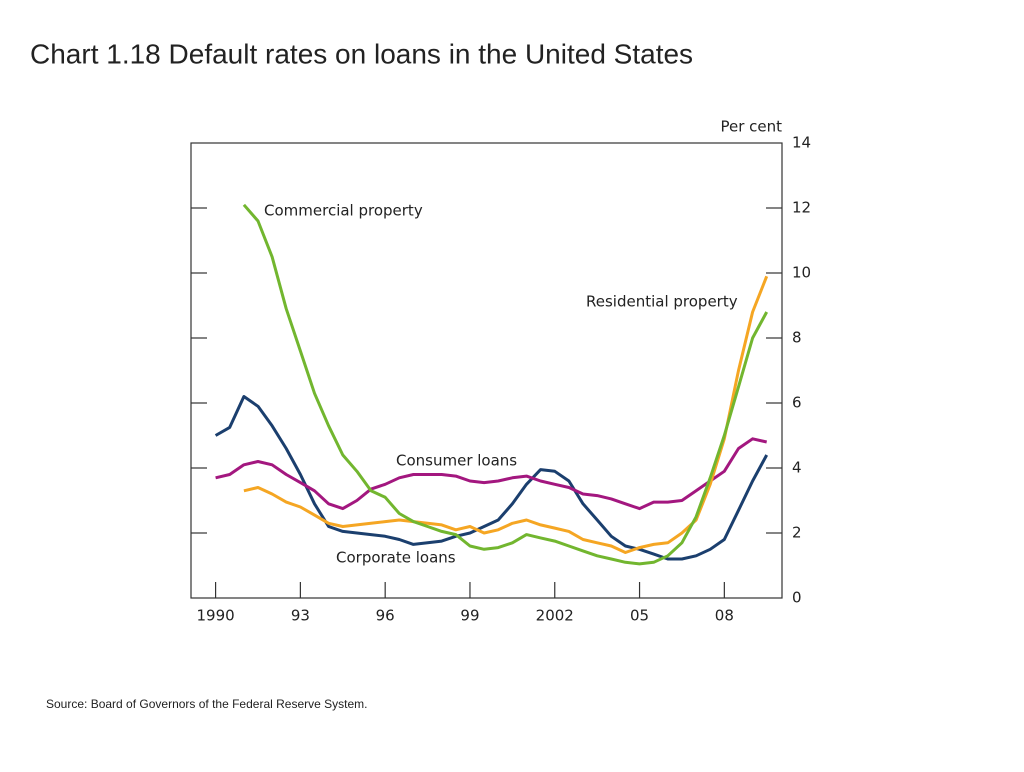  I want to click on y-tick-label: 0, so click(797, 598).